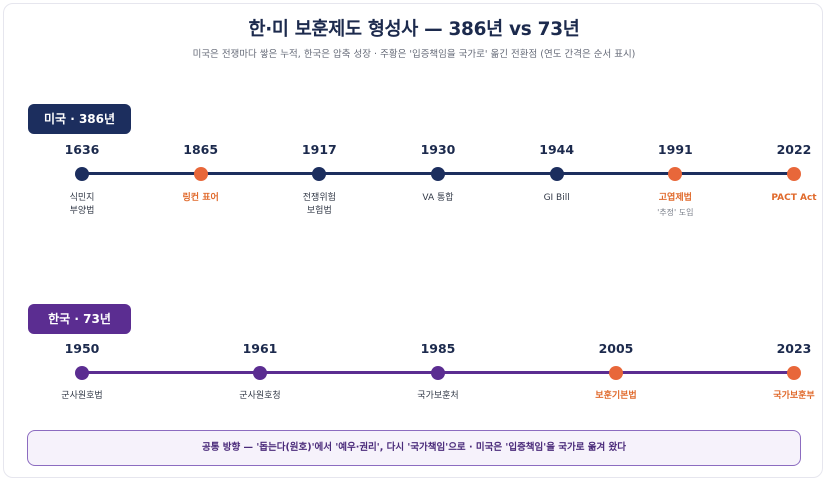 The width and height of the screenshot is (828, 483). What do you see at coordinates (556, 198) in the screenshot?
I see `us-event-label-1944: GI Bill` at bounding box center [556, 198].